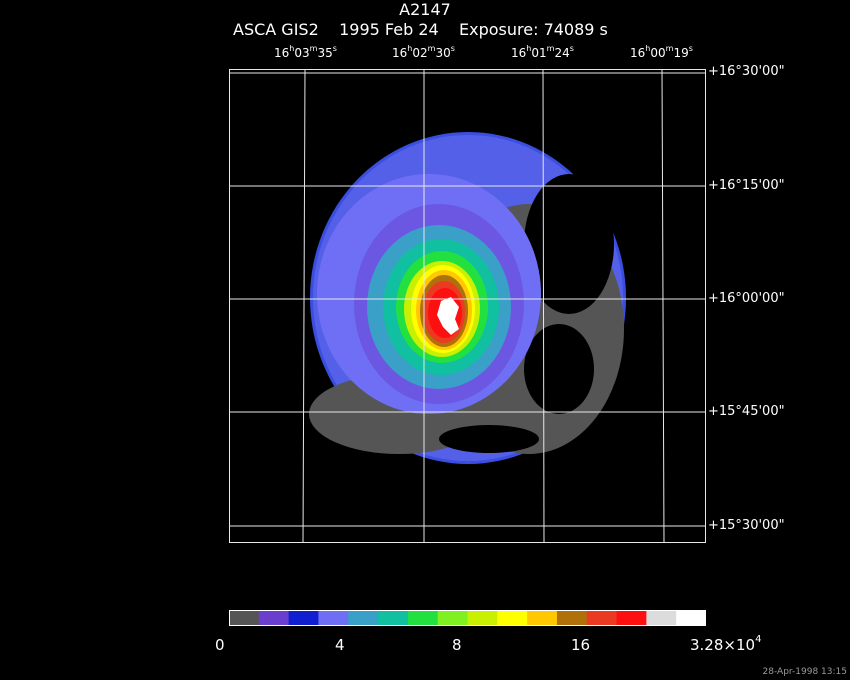 This screenshot has width=850, height=680. Describe the element at coordinates (420, 29) in the screenshot. I see `image-subtitle: ASCA GIS2 1995 Feb 24 Exposure: 74089 s` at that location.